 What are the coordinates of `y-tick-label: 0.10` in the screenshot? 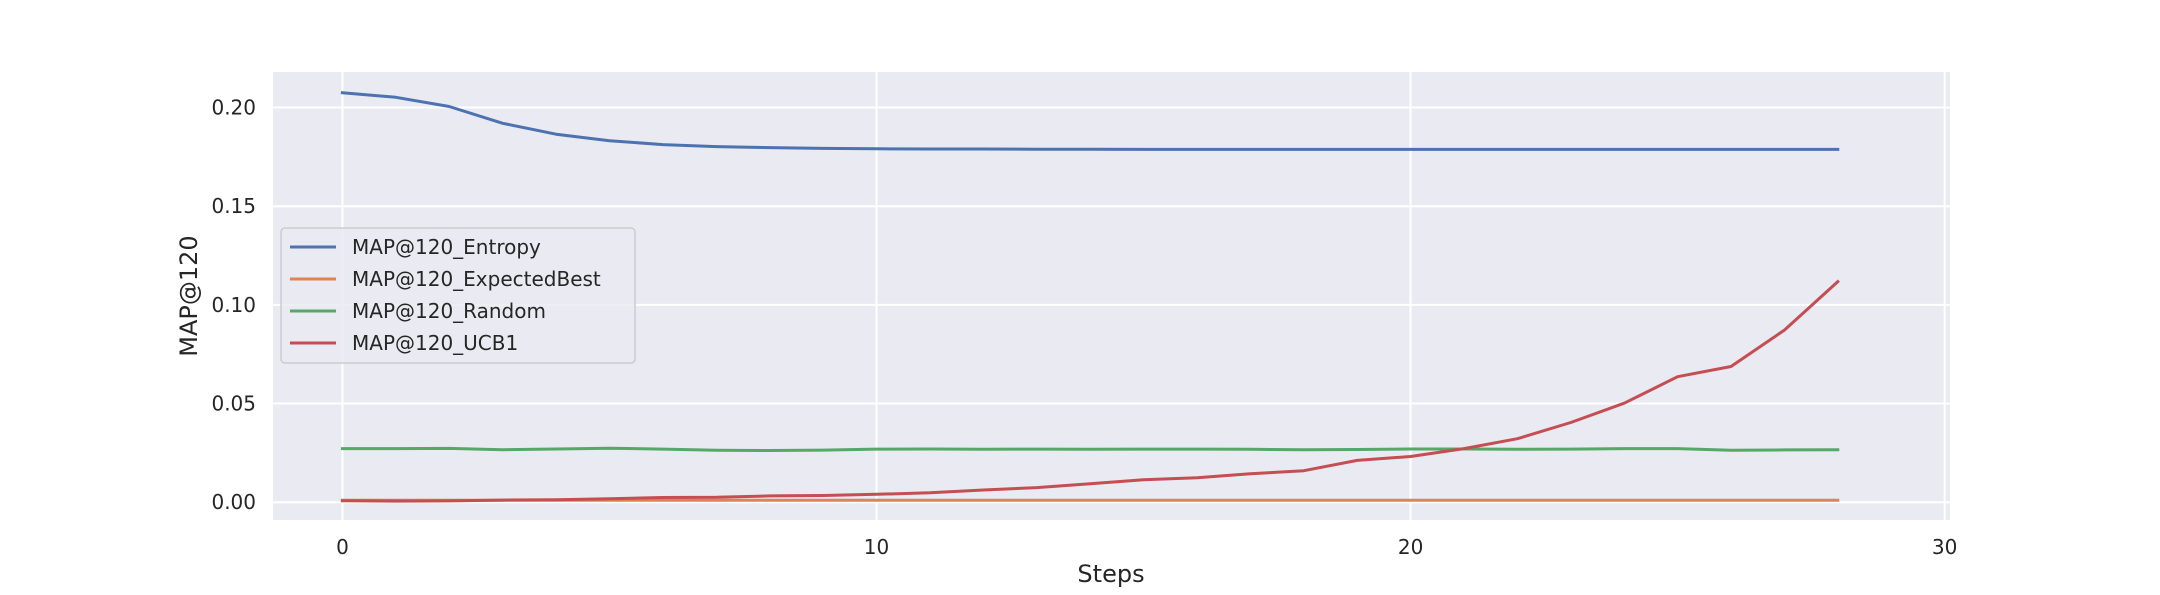 It's located at (233, 305).